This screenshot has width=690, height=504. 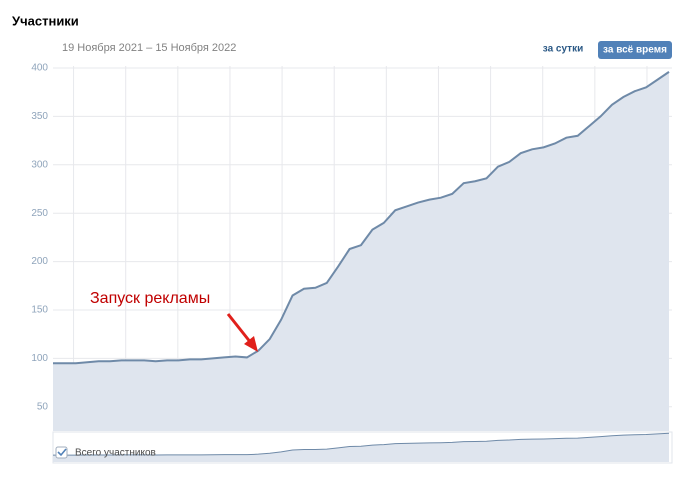 I want to click on y-tick-label: 250, so click(x=39, y=213).